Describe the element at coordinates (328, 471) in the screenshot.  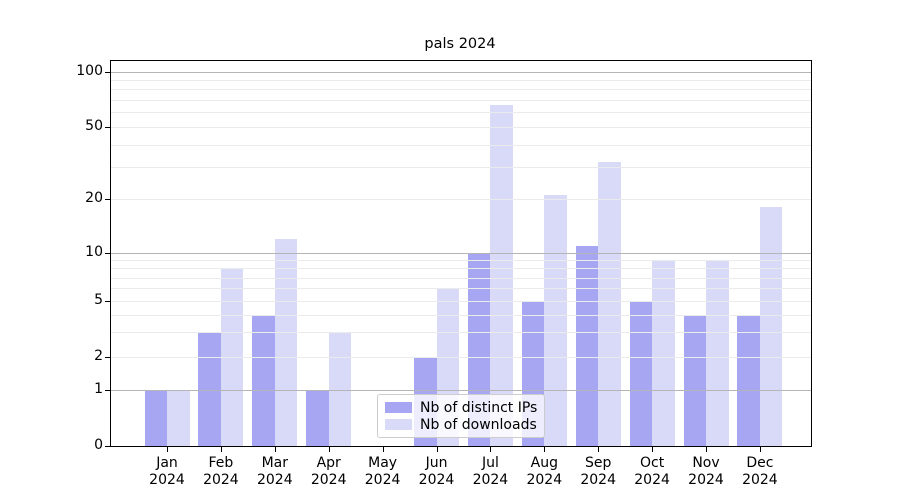
I see `x-tick-label-4: Apr 2024` at that location.